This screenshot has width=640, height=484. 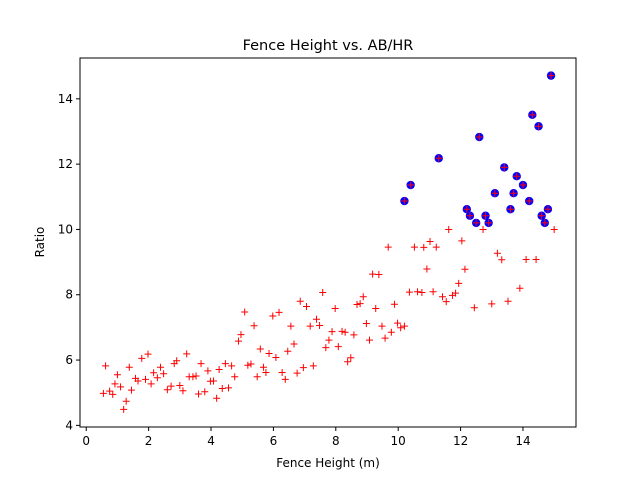 I want to click on x-axis-label: Fence Height (m), so click(x=328, y=463).